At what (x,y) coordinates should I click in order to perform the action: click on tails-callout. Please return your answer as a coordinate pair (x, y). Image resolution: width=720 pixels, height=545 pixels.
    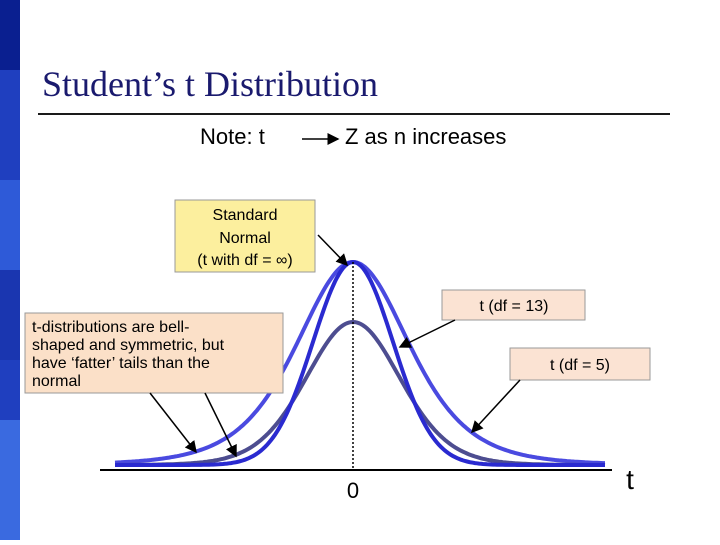
    Looking at the image, I should click on (154, 353).